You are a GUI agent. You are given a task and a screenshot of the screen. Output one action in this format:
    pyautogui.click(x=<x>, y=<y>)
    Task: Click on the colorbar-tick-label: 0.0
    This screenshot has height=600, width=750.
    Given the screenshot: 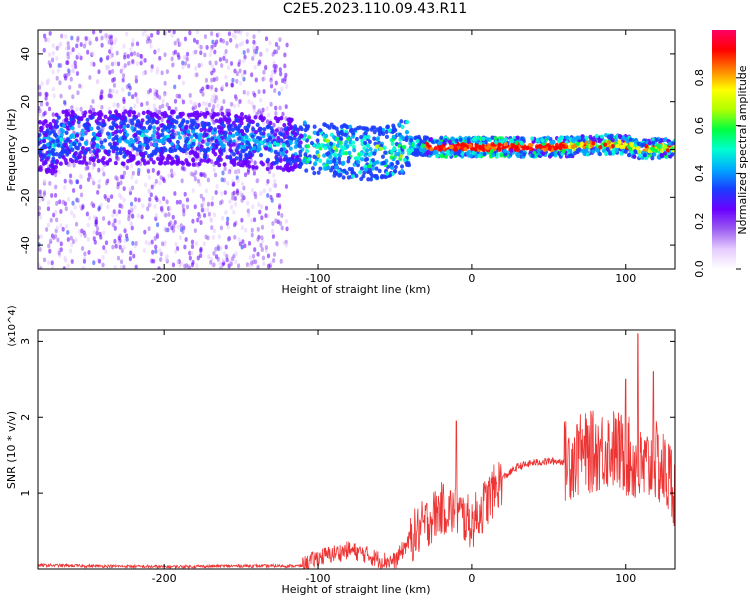 What is the action you would take?
    pyautogui.click(x=699, y=269)
    